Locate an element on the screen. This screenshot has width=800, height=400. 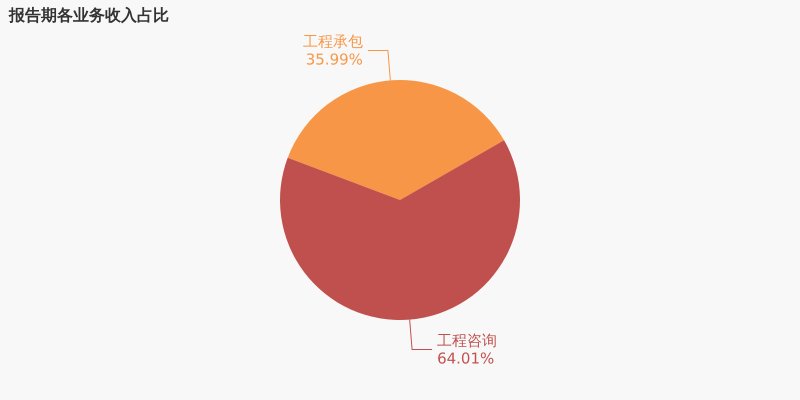
slice-label: 工程承包 is located at coordinates (332, 41).